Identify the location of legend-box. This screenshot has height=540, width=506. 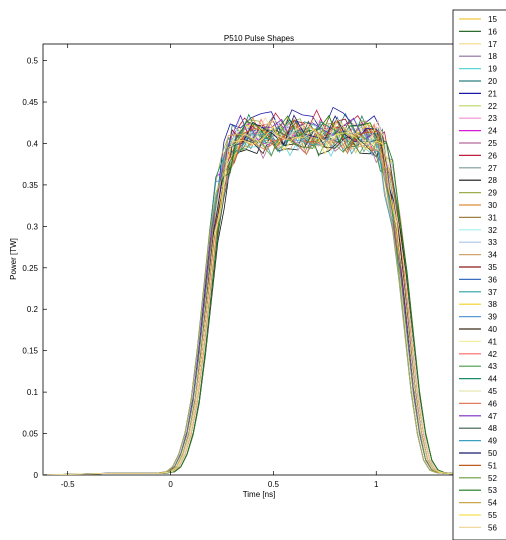
(479, 274).